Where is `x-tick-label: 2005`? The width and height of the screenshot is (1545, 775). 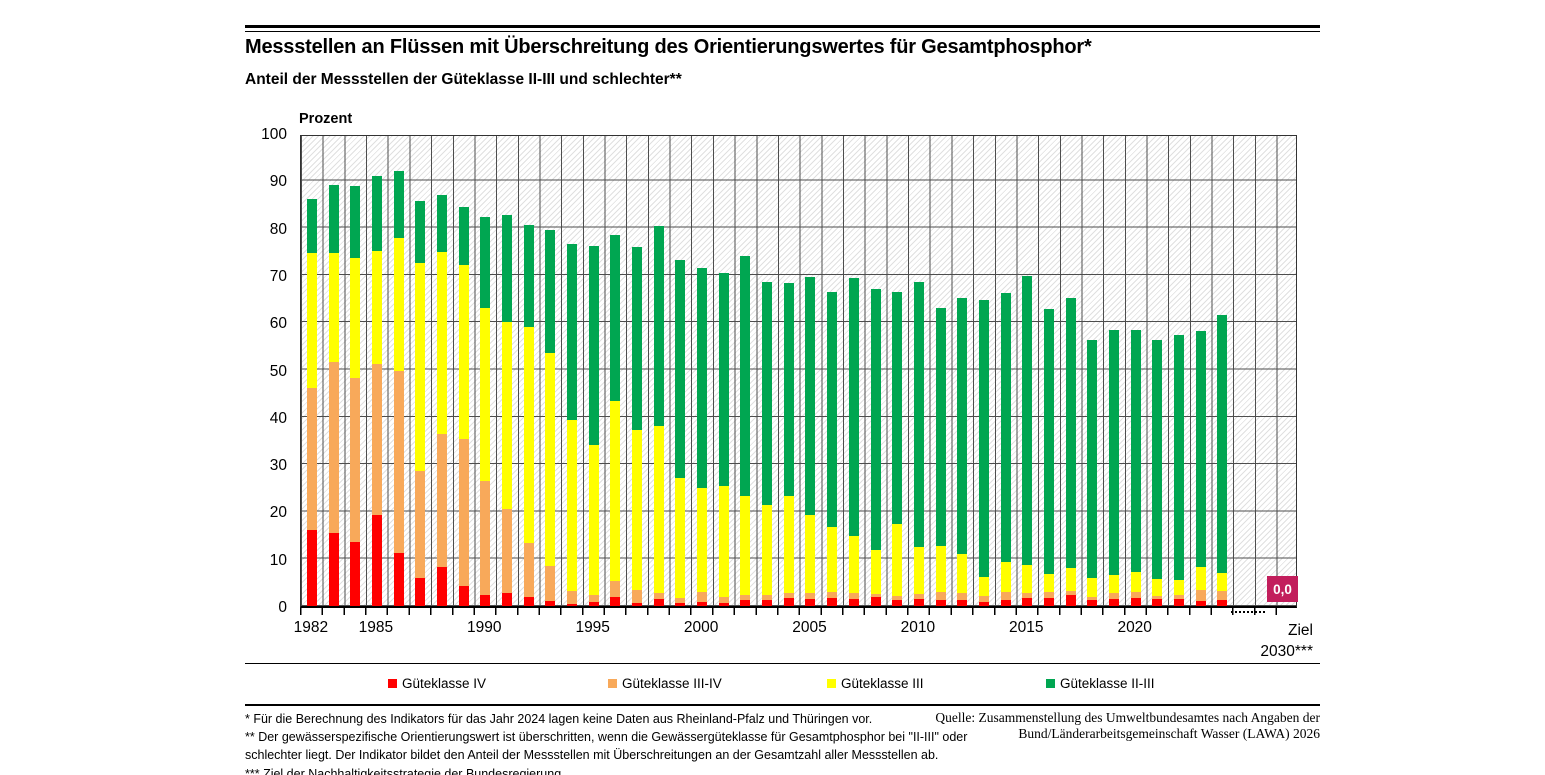 x-tick-label: 2005 is located at coordinates (809, 627).